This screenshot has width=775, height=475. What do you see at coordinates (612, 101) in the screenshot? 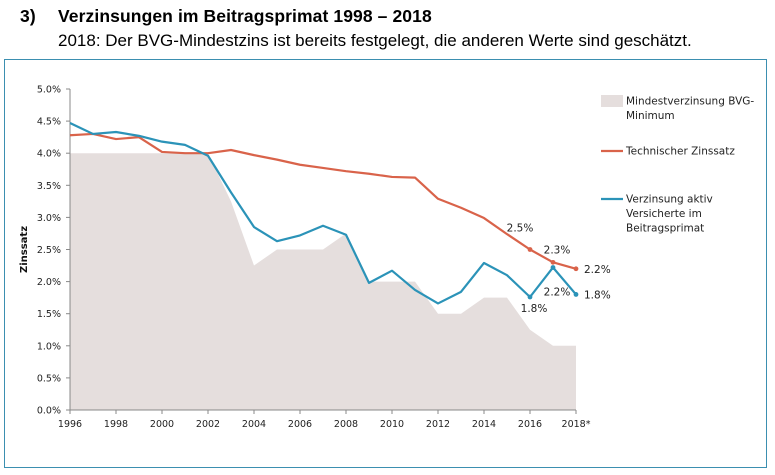
I see `legend-swatch-area` at bounding box center [612, 101].